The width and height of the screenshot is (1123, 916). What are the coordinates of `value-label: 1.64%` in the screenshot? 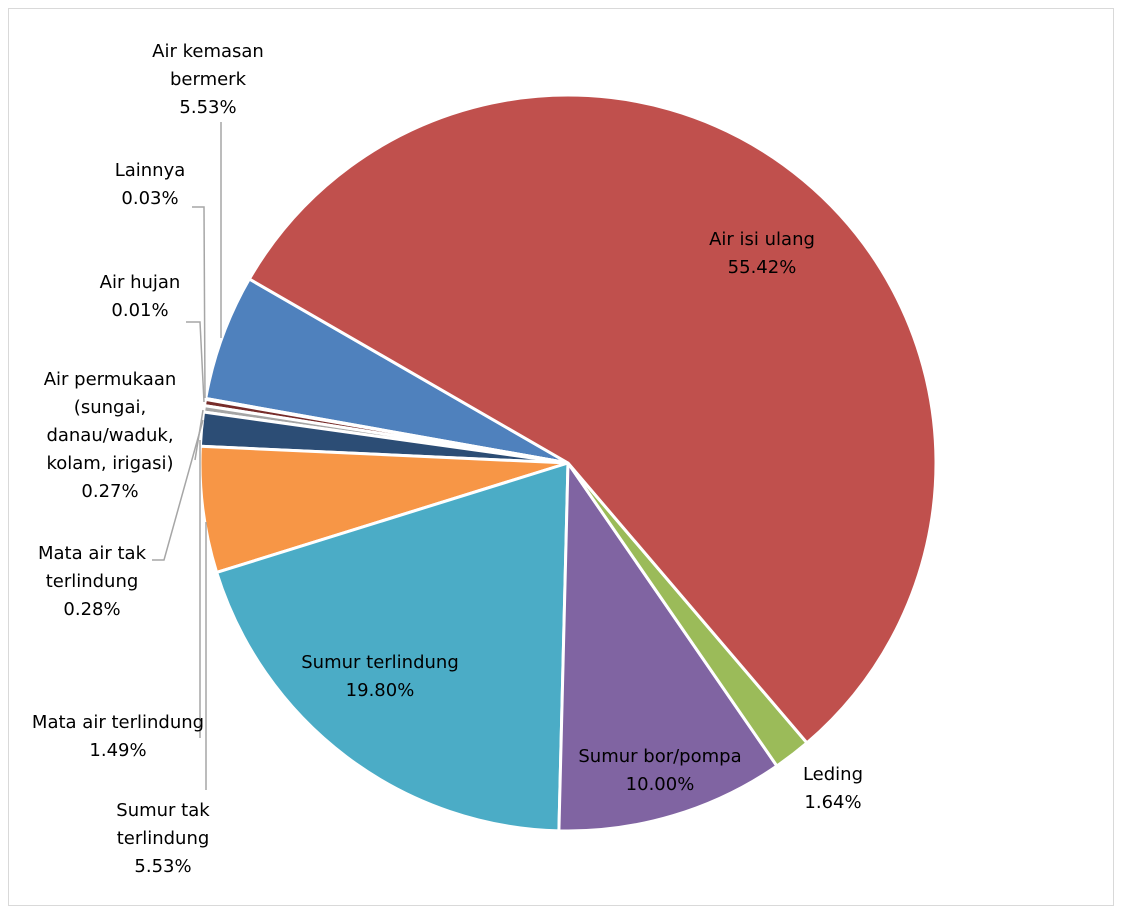 It's located at (833, 802).